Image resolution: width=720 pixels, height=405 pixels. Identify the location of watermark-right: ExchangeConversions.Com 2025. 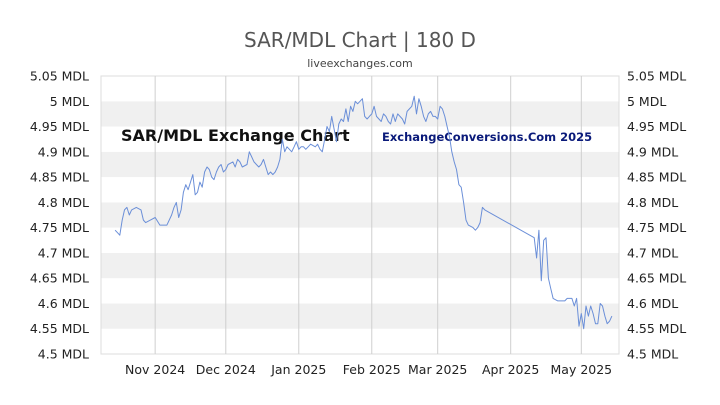
(487, 137).